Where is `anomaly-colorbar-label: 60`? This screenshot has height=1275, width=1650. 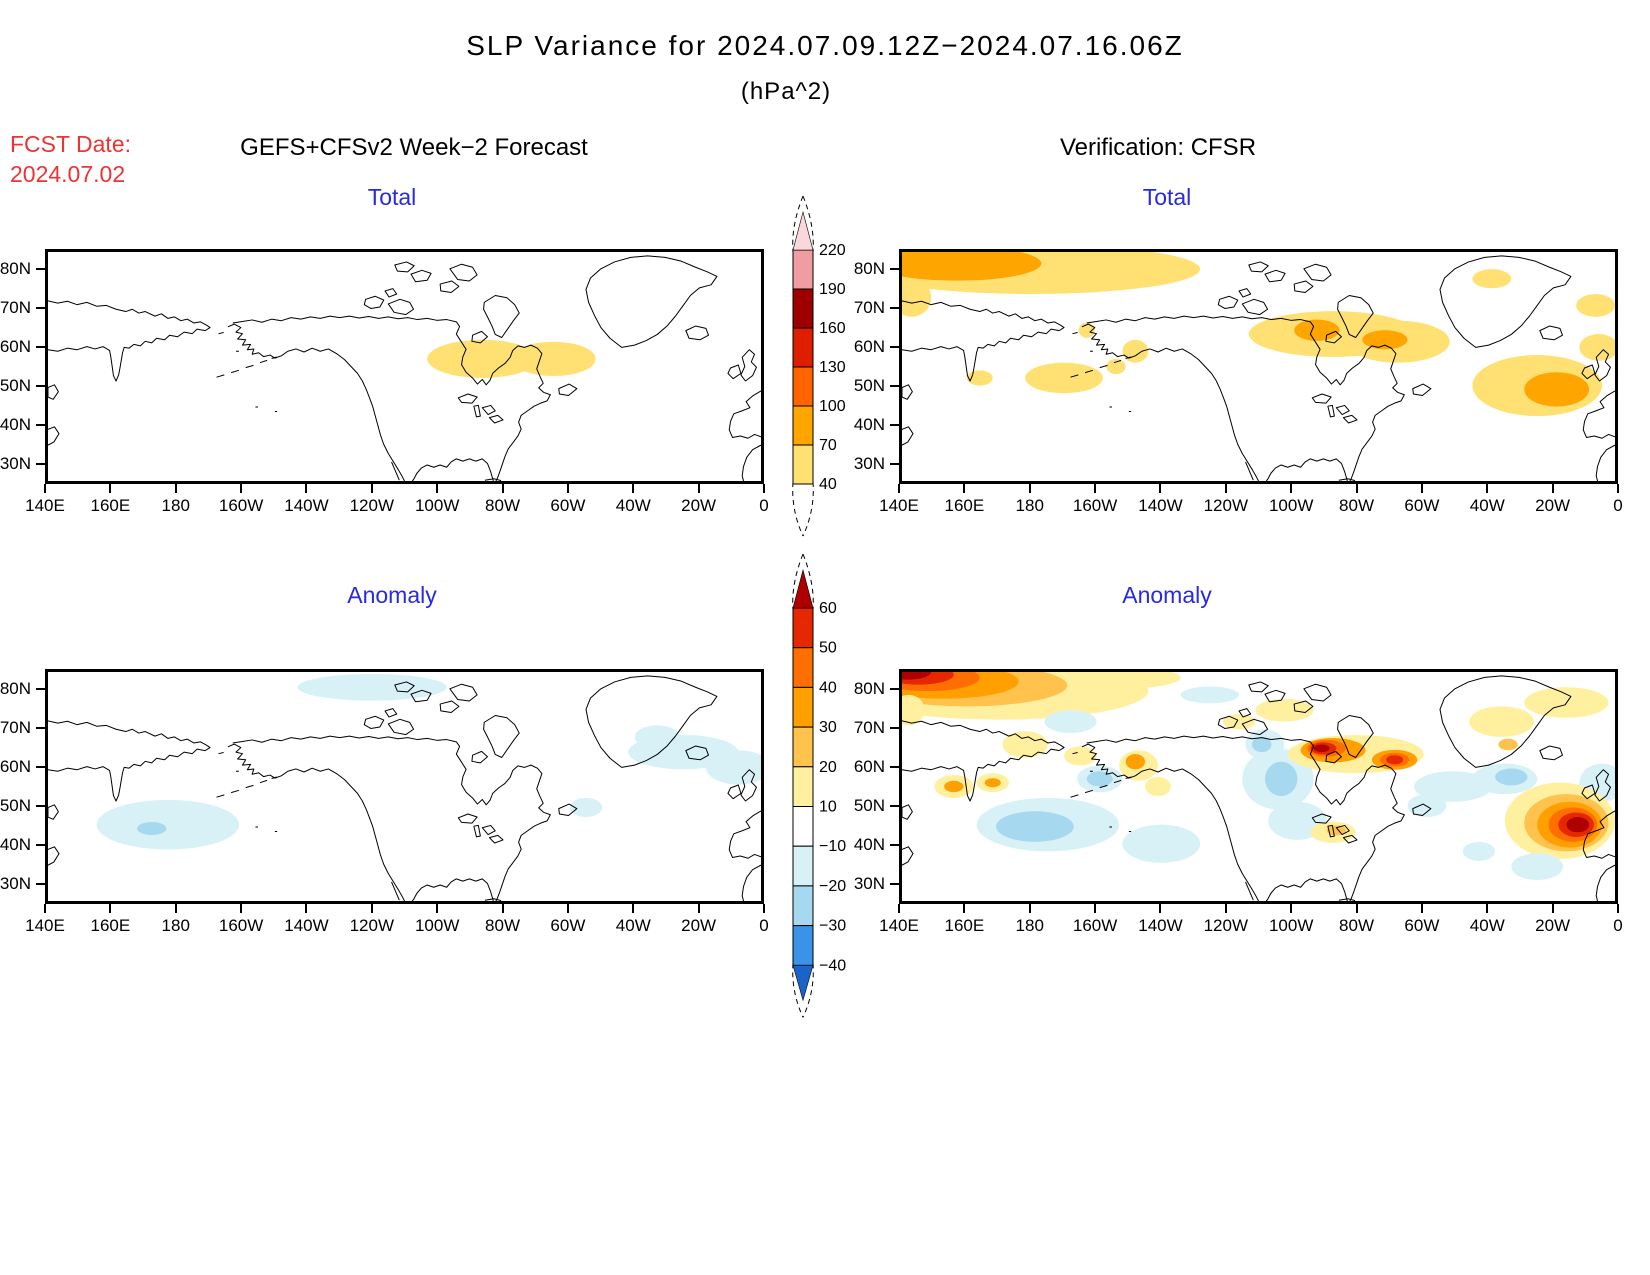 anomaly-colorbar-label: 60 is located at coordinates (828, 608).